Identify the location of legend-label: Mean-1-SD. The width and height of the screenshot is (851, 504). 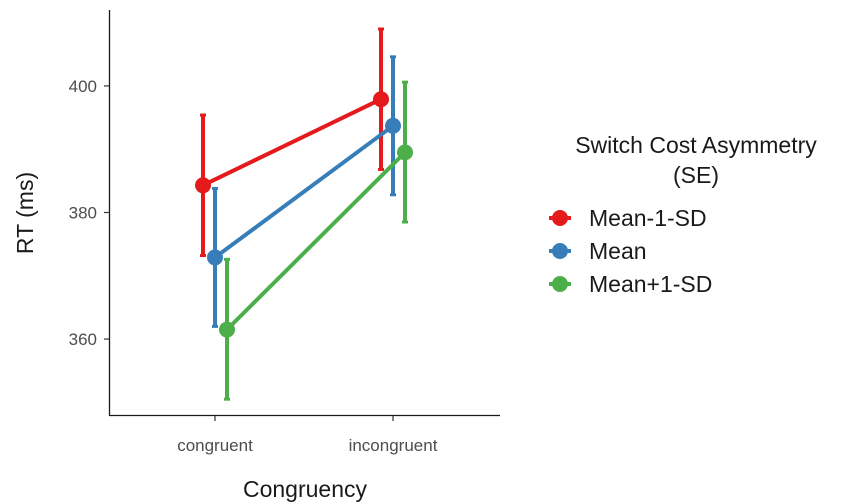
(648, 218).